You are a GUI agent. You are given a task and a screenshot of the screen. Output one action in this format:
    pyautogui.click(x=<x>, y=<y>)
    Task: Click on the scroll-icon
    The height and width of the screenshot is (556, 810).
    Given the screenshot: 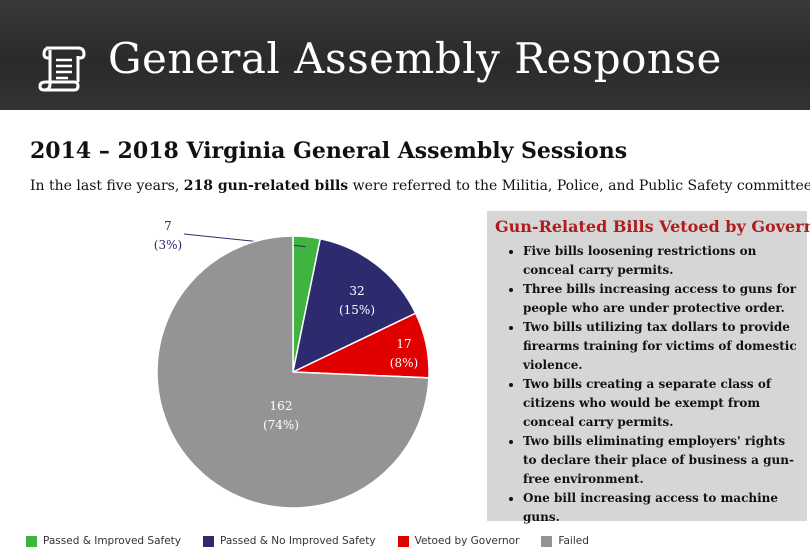 What is the action you would take?
    pyautogui.click(x=62, y=69)
    